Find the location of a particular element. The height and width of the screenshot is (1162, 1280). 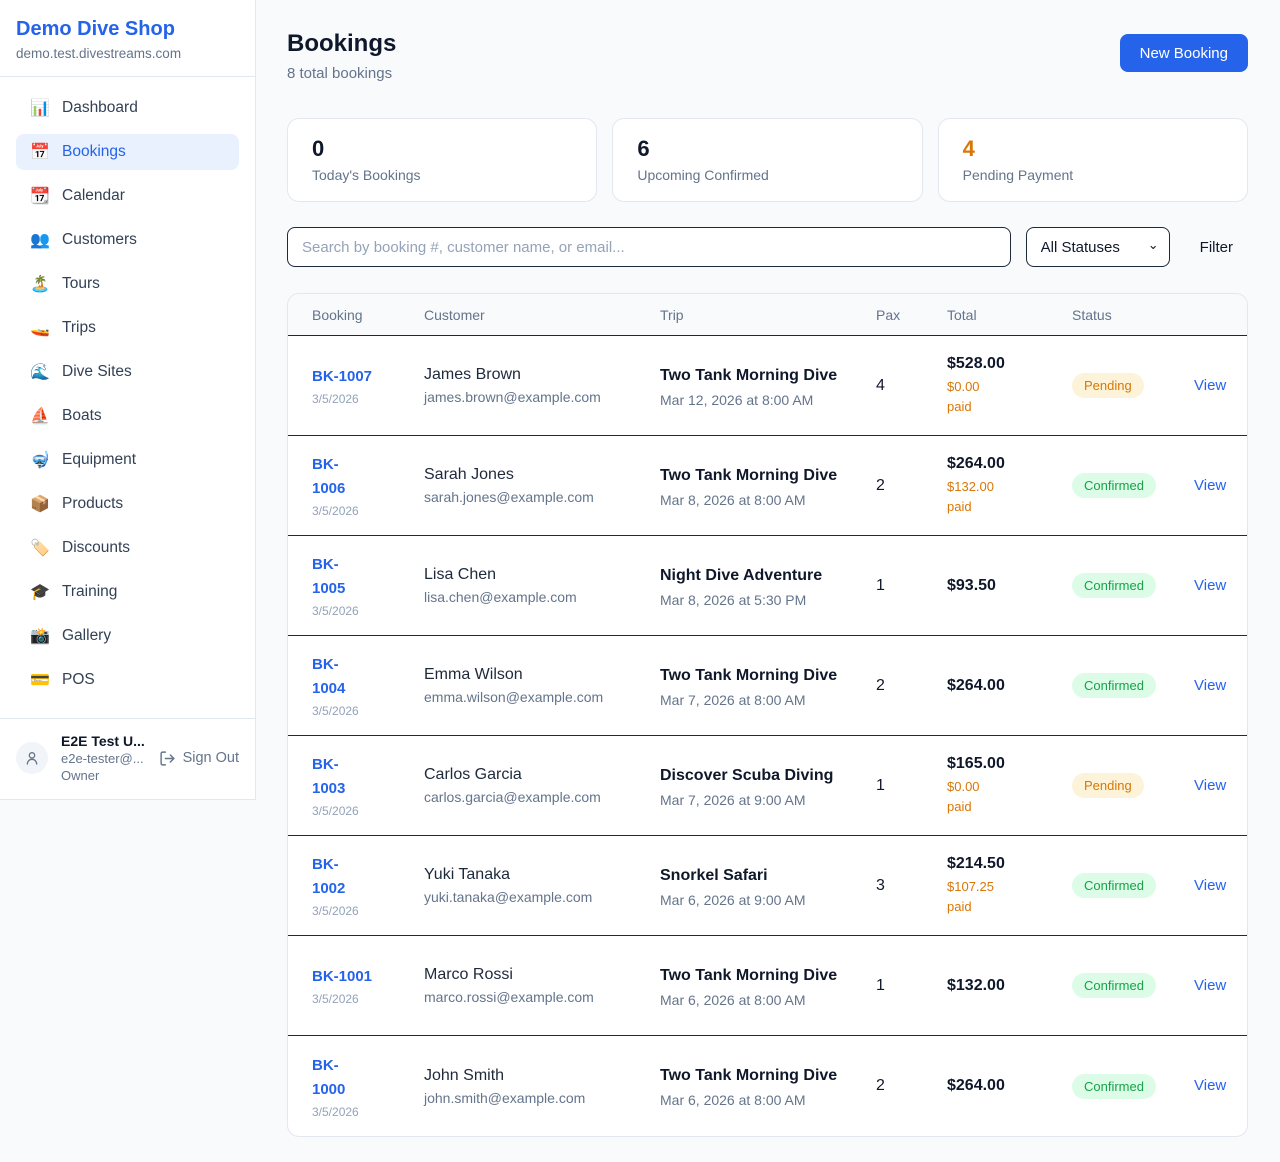

sidebar-item: 🚤 Trips is located at coordinates (127, 328).